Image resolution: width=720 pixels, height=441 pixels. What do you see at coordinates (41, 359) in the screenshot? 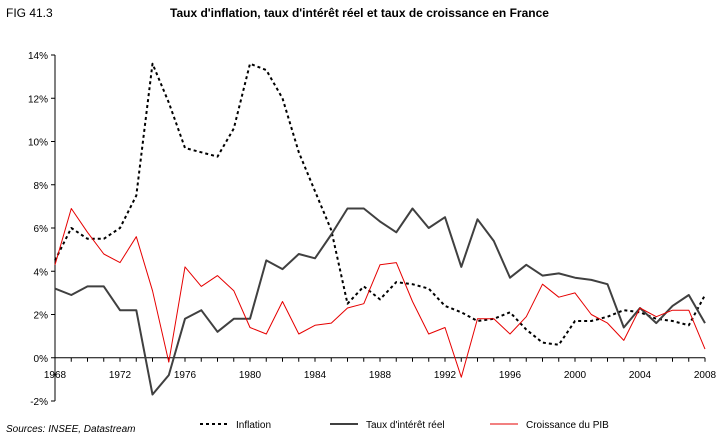
I see `y-tick-label: 0%` at bounding box center [41, 359].